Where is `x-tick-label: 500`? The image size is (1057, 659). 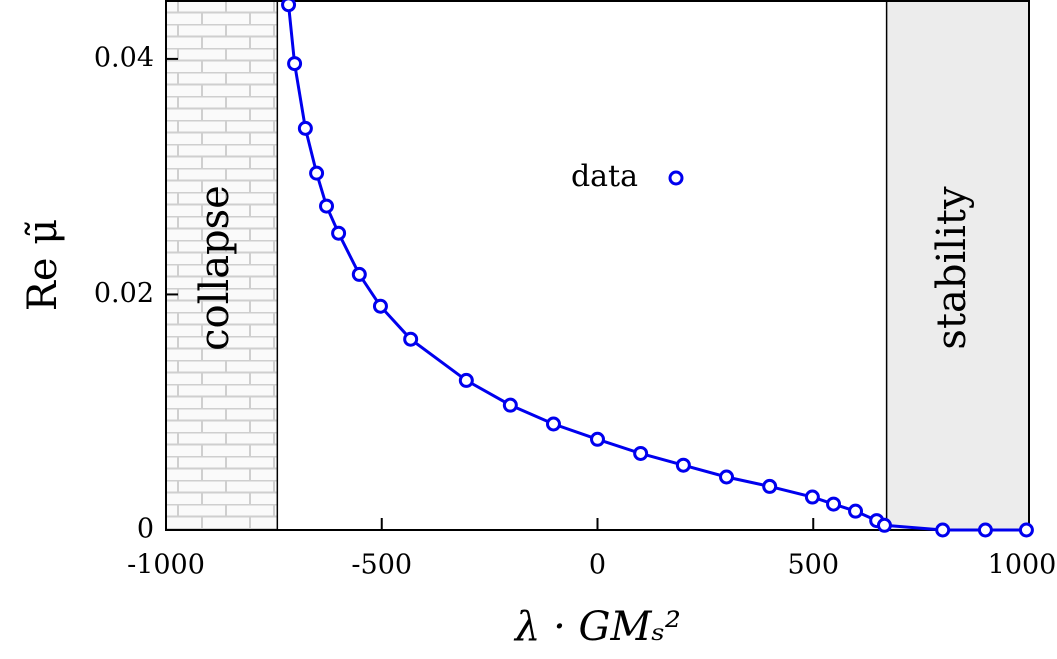 x-tick-label: 500 is located at coordinates (813, 565).